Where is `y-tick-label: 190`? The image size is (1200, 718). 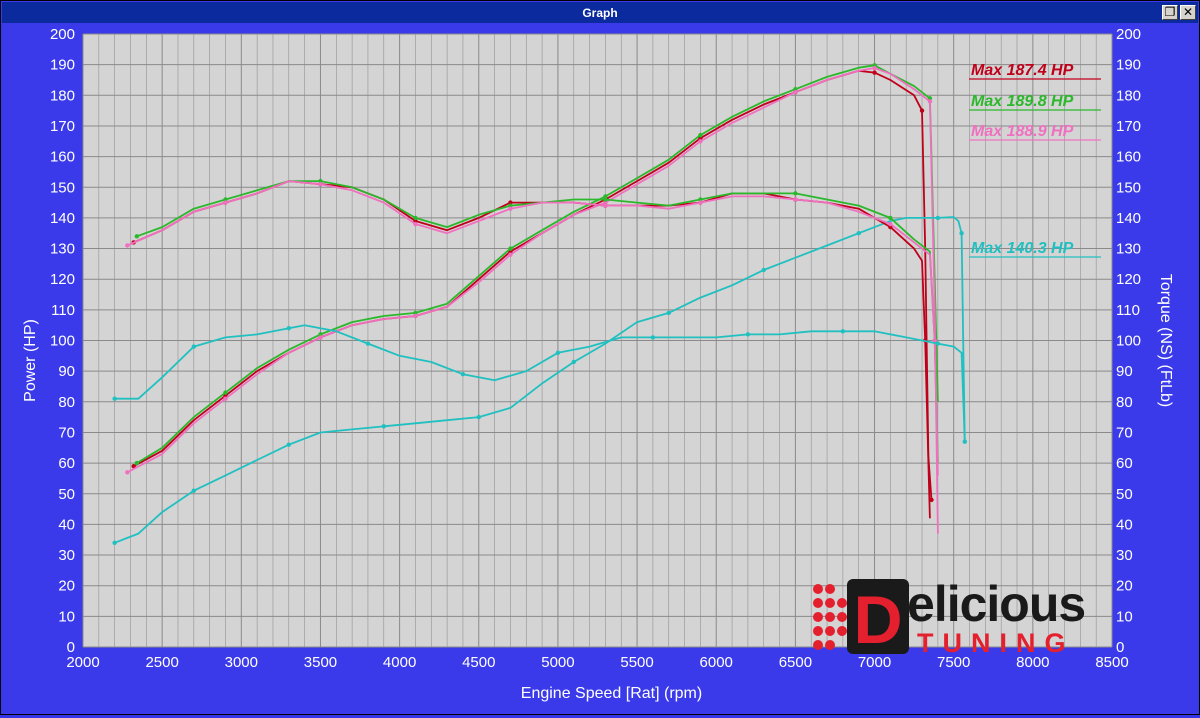 y-tick-label: 190 is located at coordinates (62, 65).